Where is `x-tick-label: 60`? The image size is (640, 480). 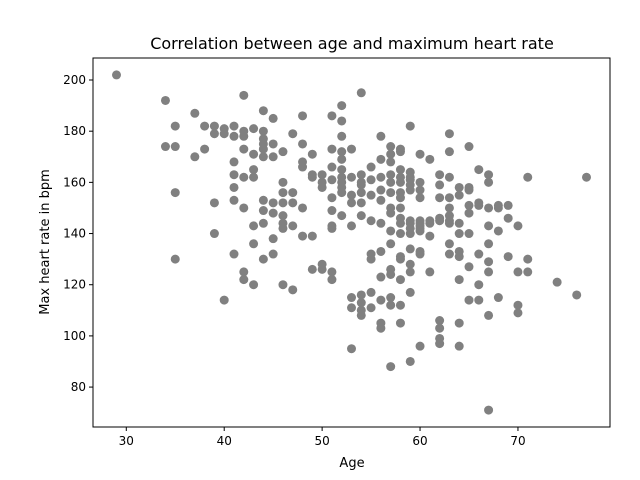
x-tick-label: 60 is located at coordinates (419, 441).